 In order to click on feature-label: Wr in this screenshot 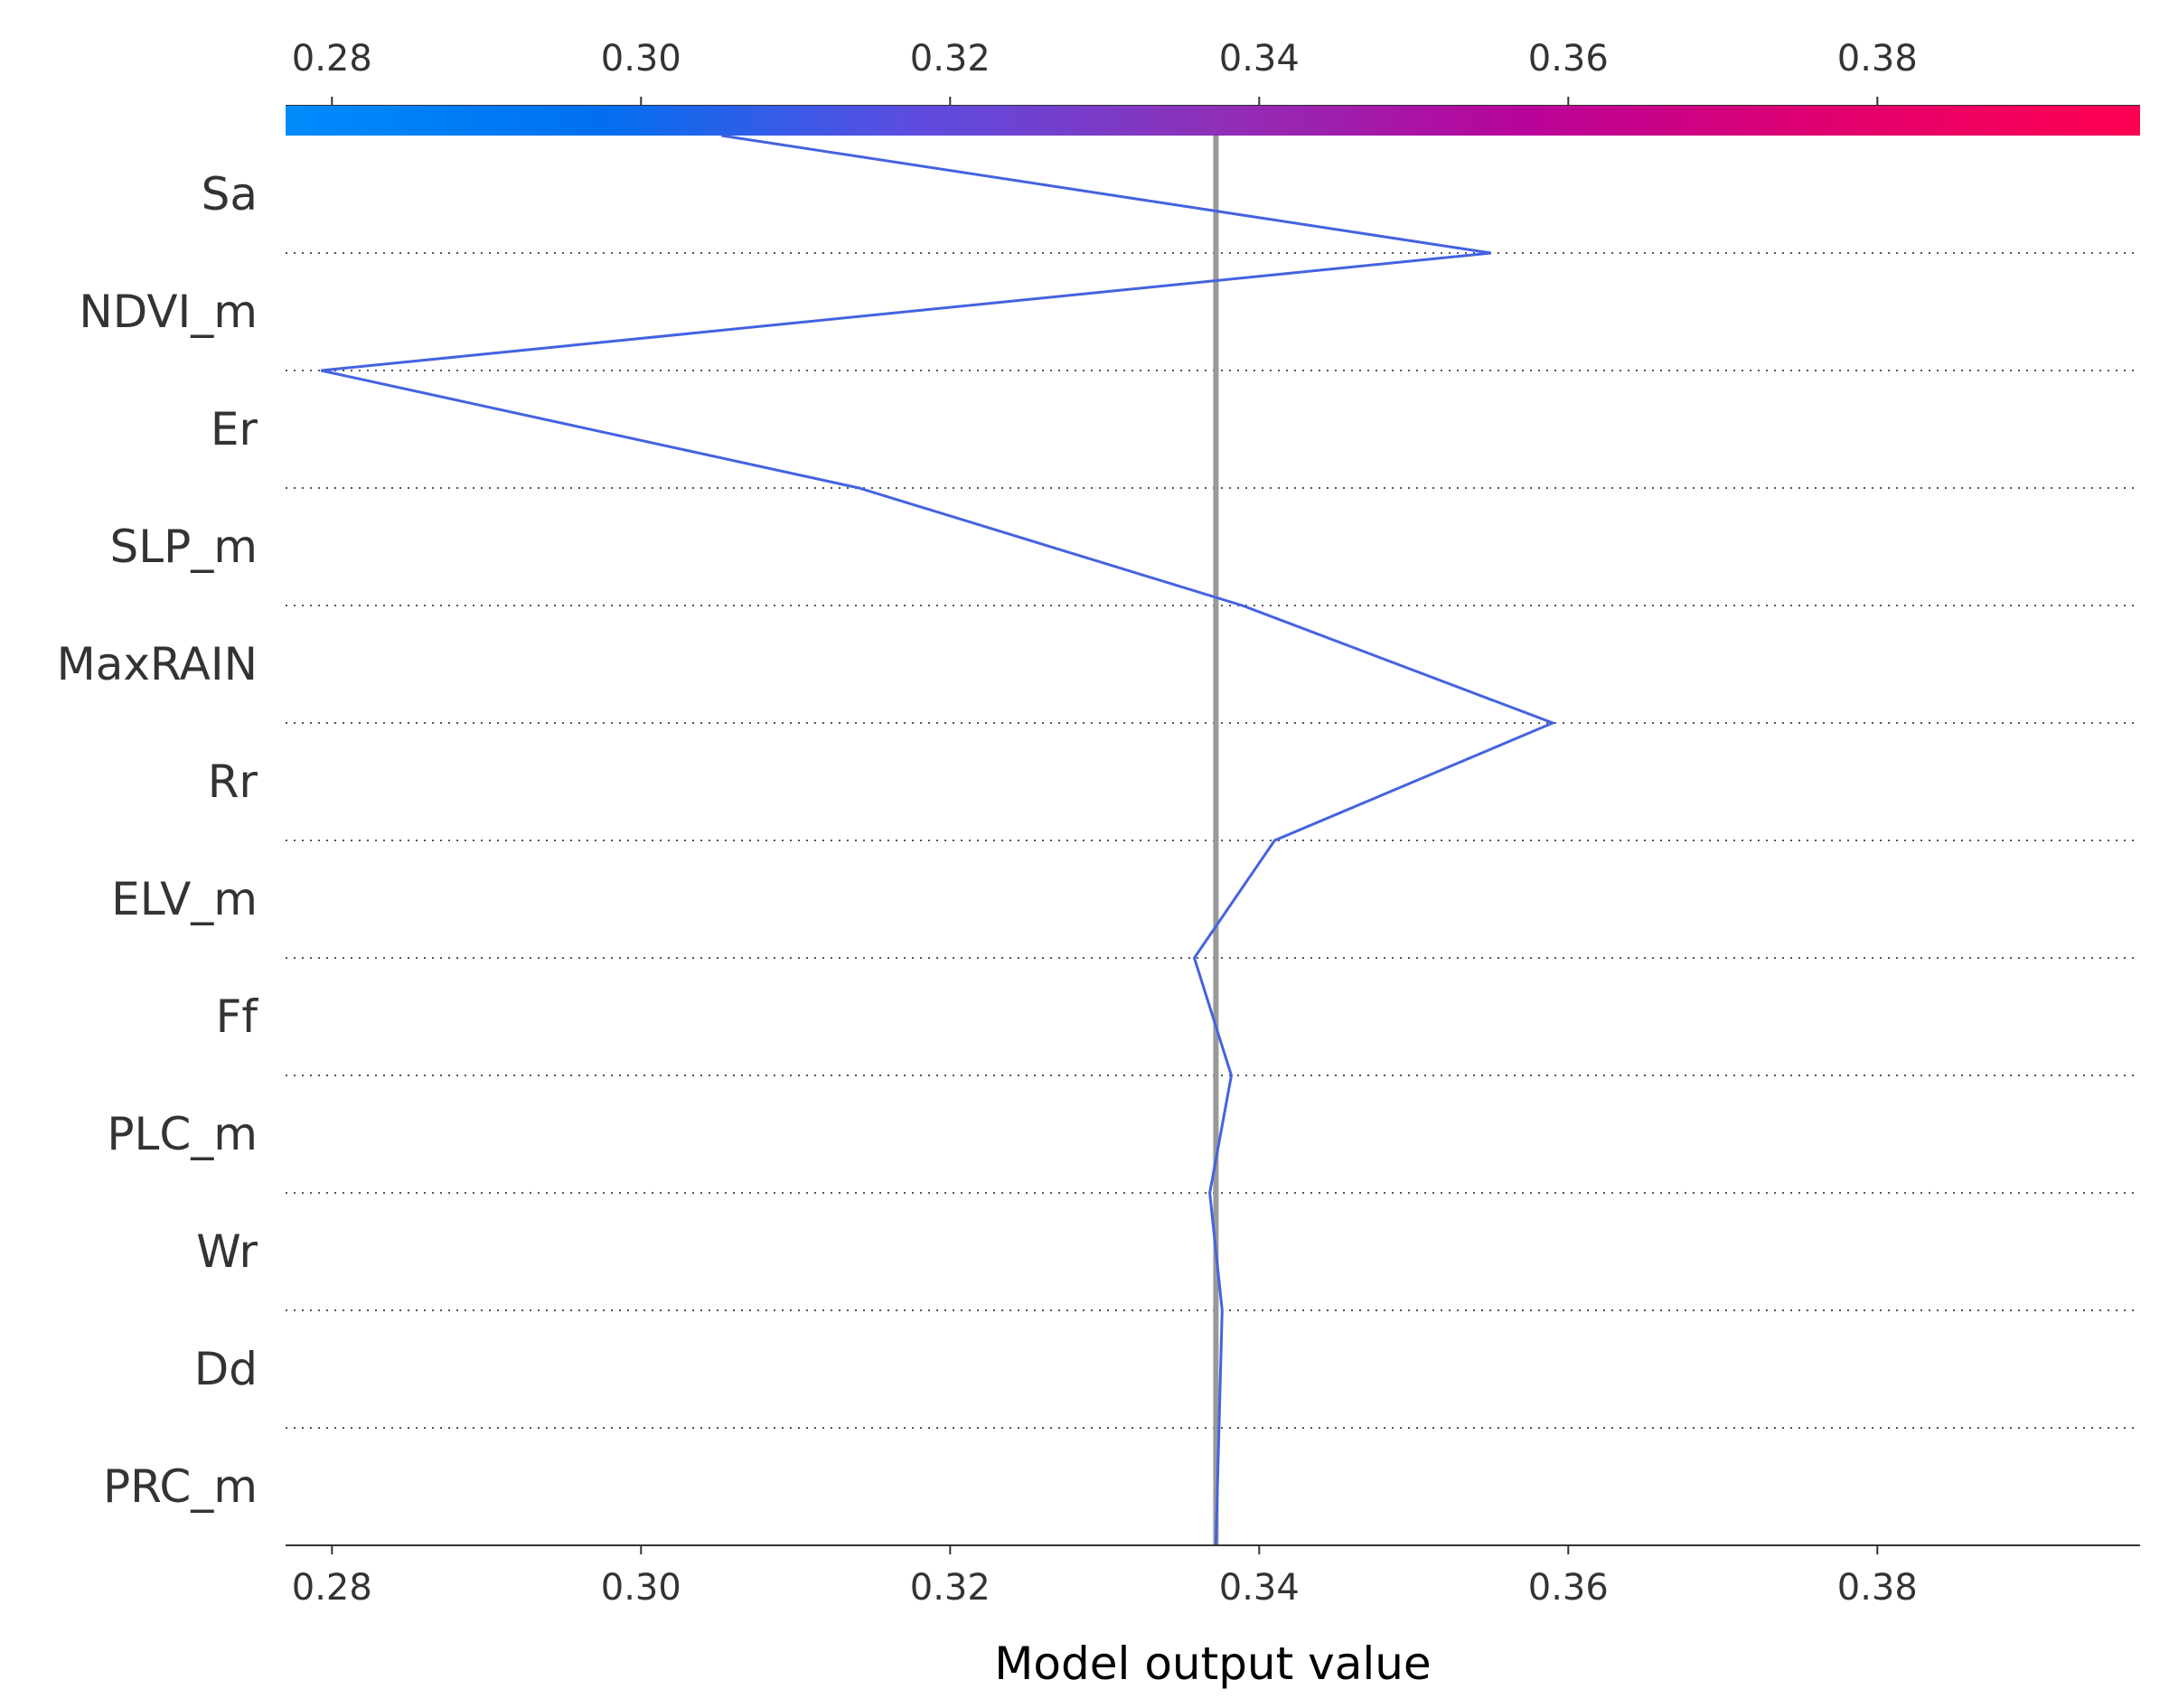, I will do `click(227, 1251)`.